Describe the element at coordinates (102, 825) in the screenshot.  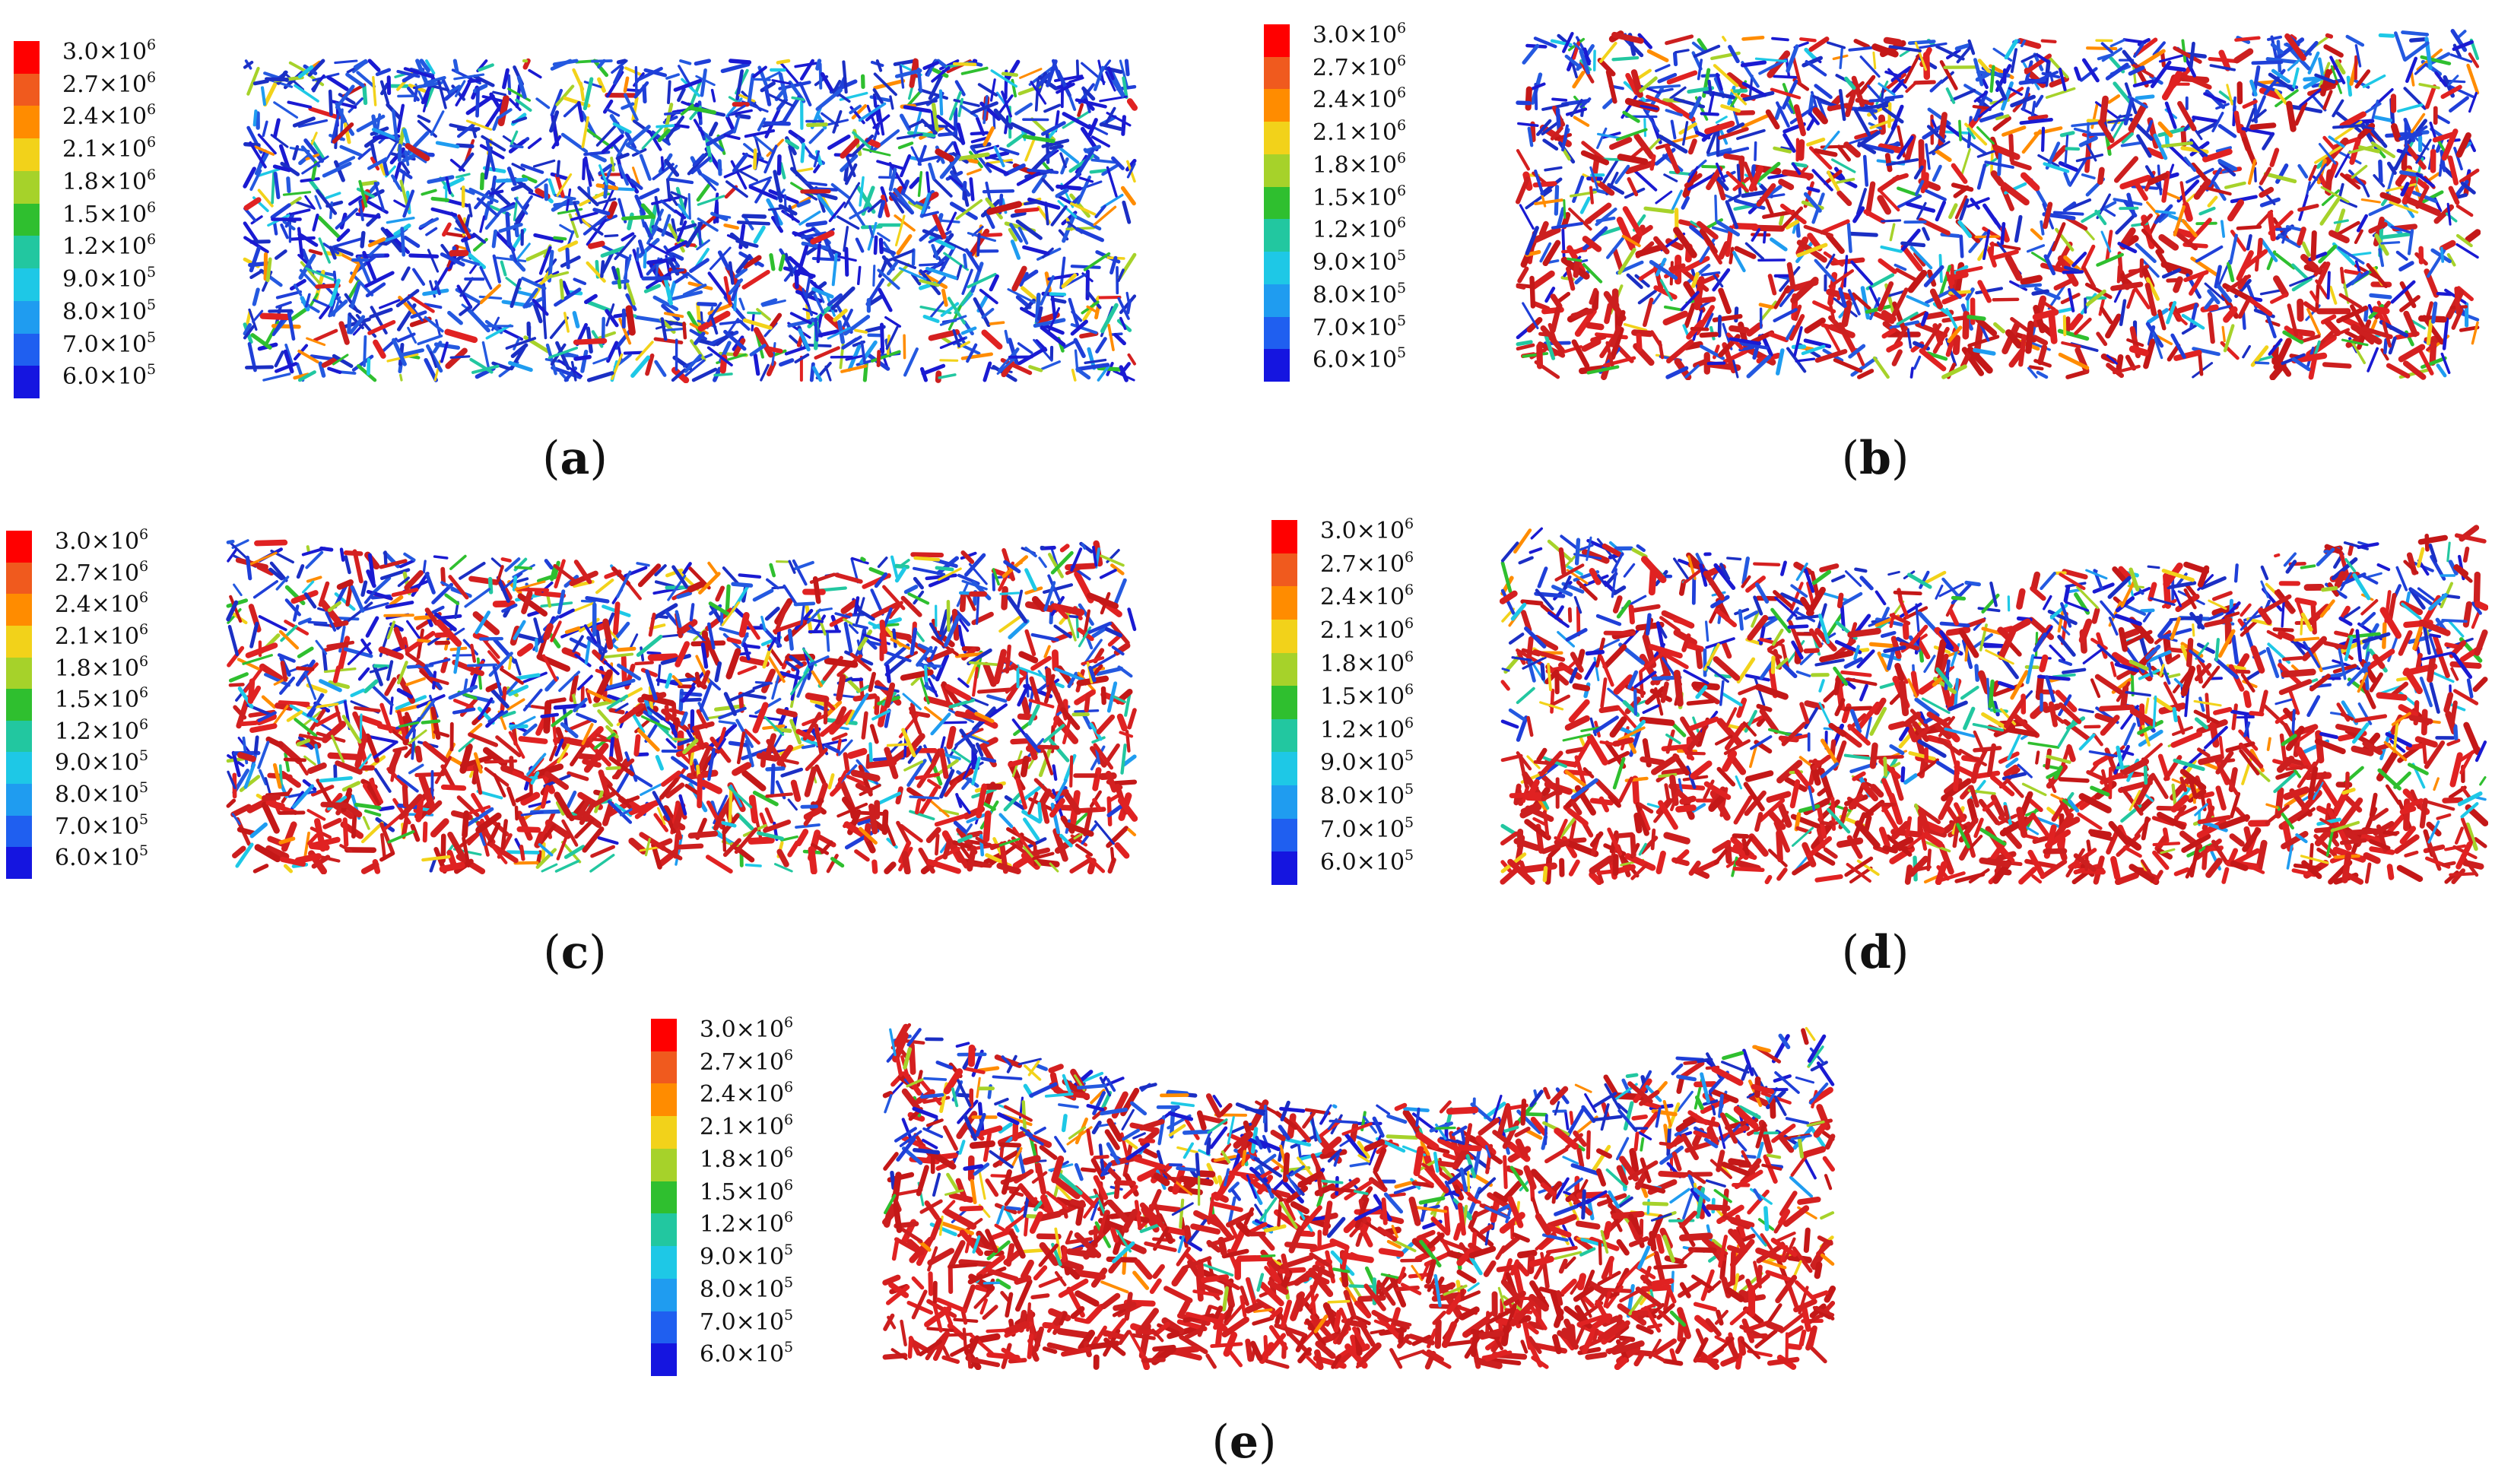
I see `legend-label: 7.0×105` at that location.